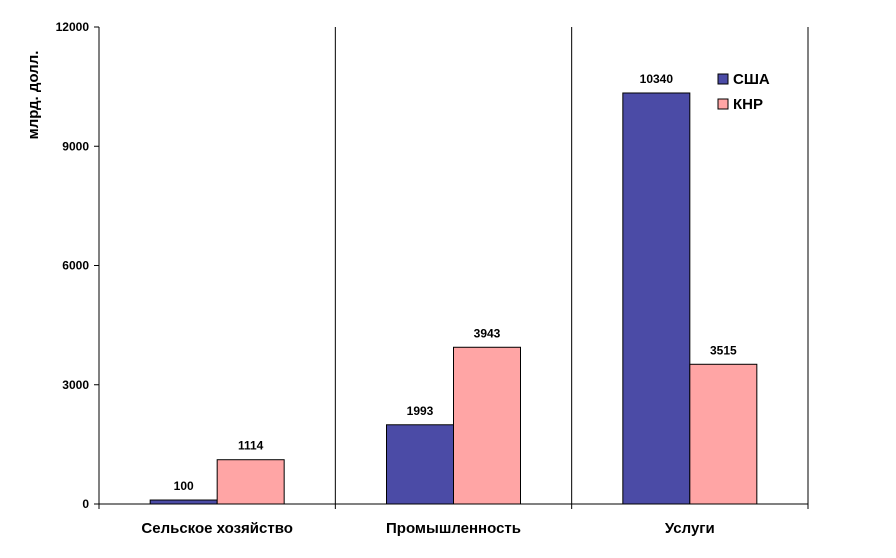 This screenshot has height=558, width=896. What do you see at coordinates (75, 146) in the screenshot?
I see `y-tick-label: 9000` at bounding box center [75, 146].